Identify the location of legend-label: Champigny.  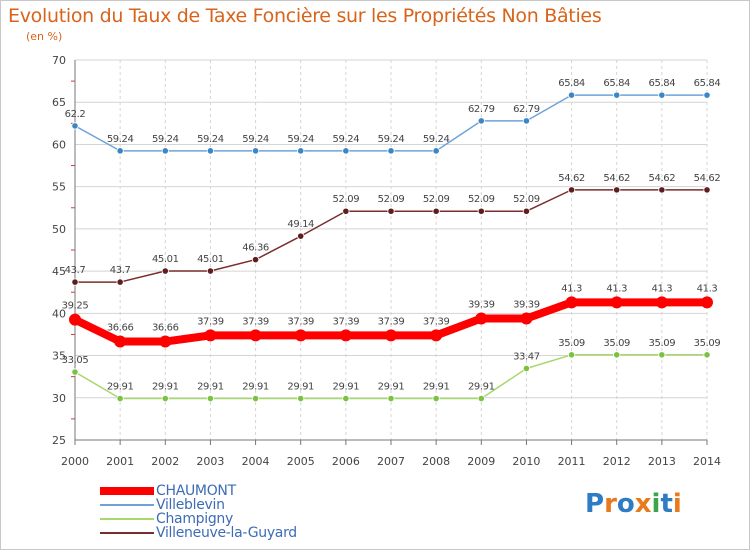
(194, 519).